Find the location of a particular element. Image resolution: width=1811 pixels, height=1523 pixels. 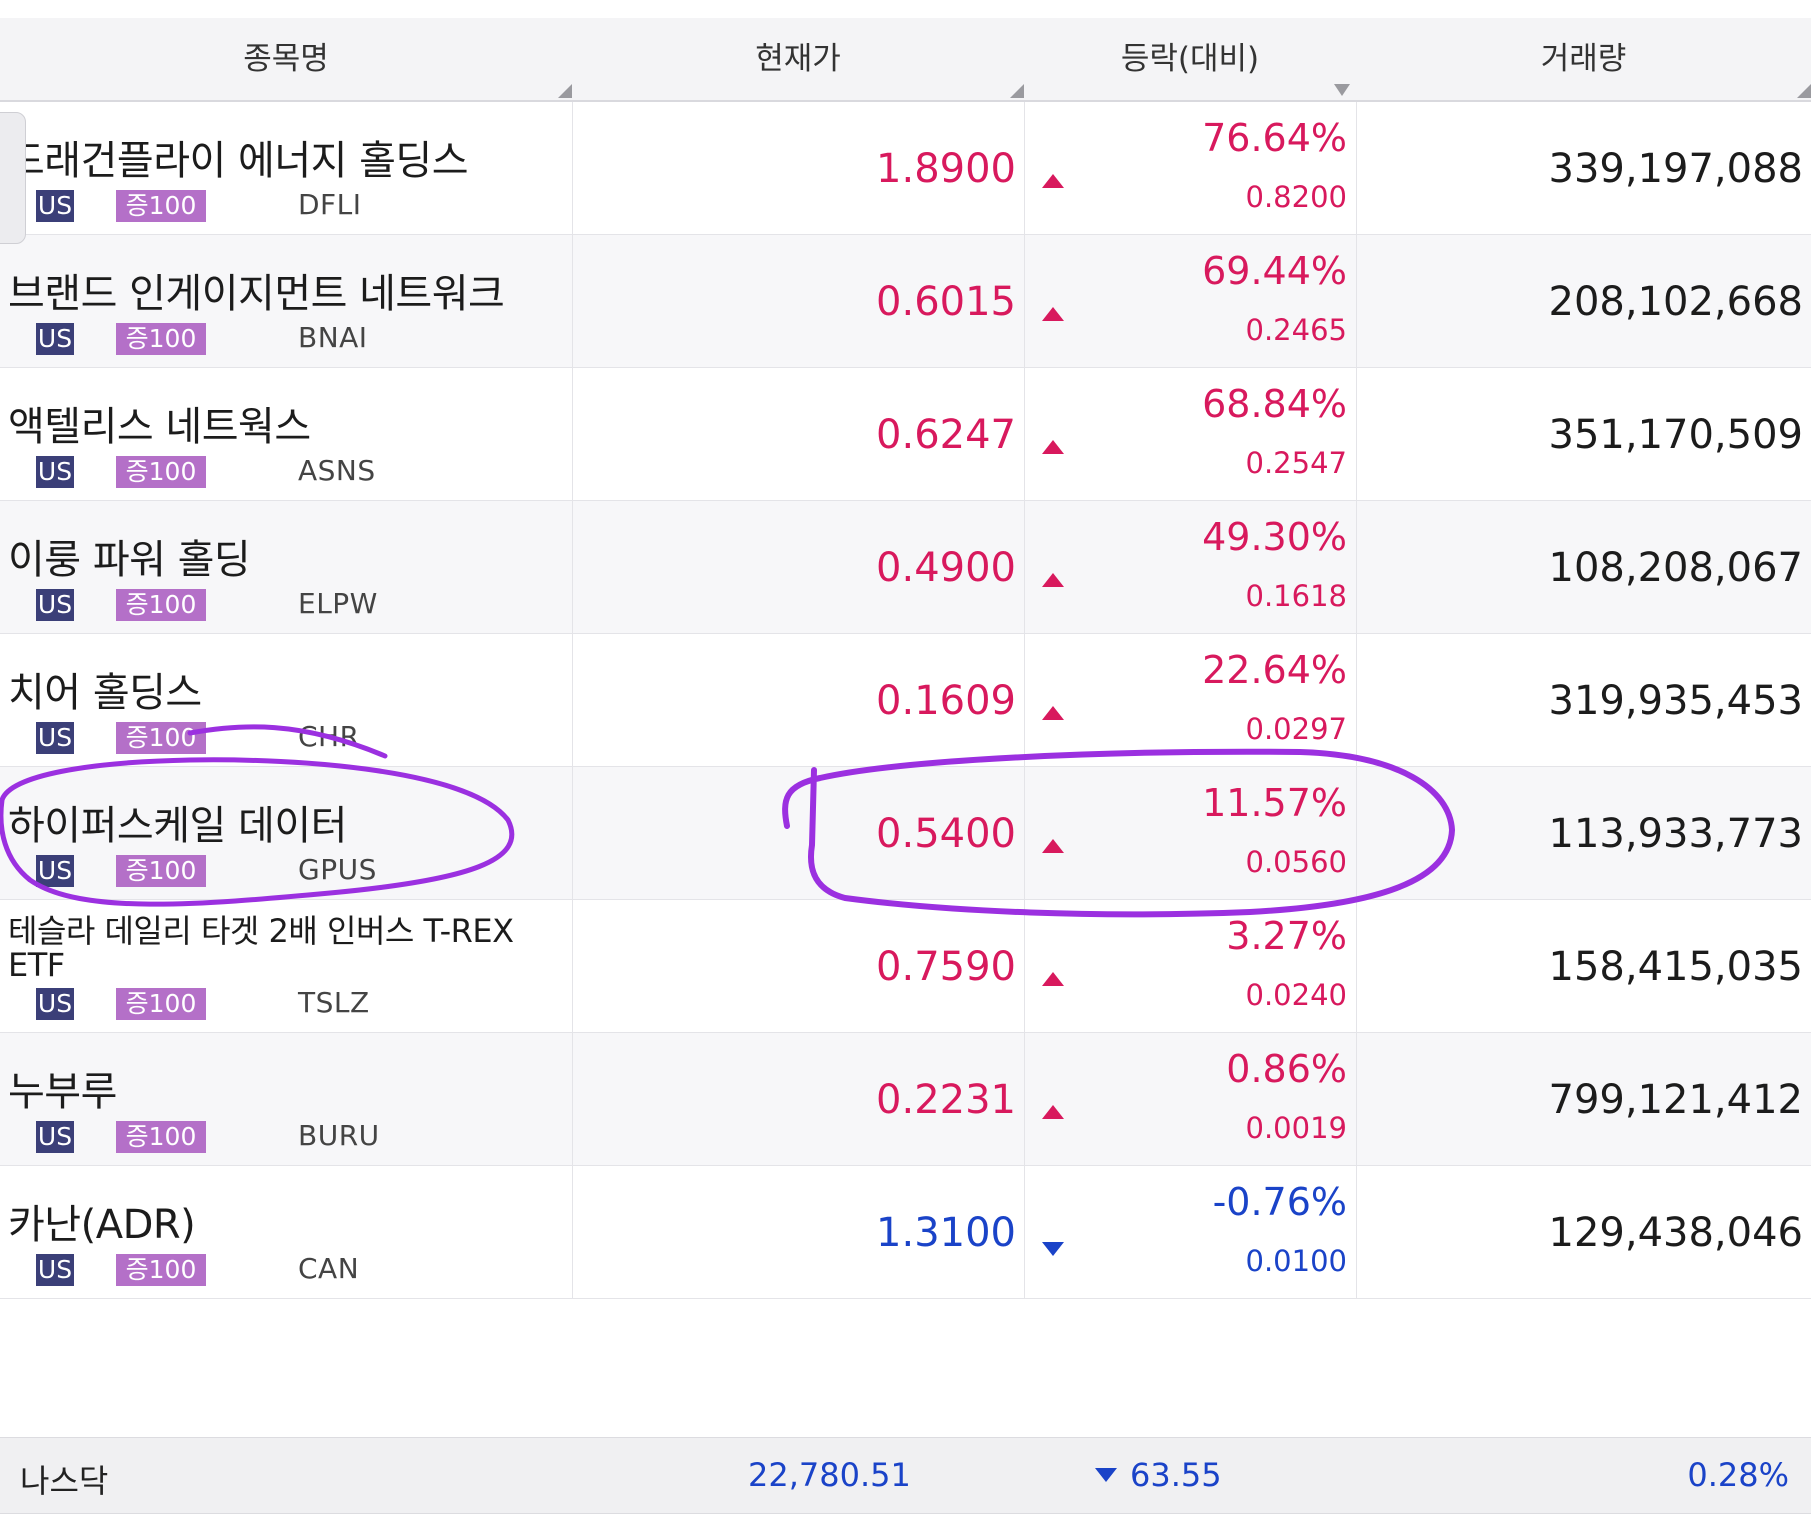

current-price: 0.6247 is located at coordinates (946, 435).